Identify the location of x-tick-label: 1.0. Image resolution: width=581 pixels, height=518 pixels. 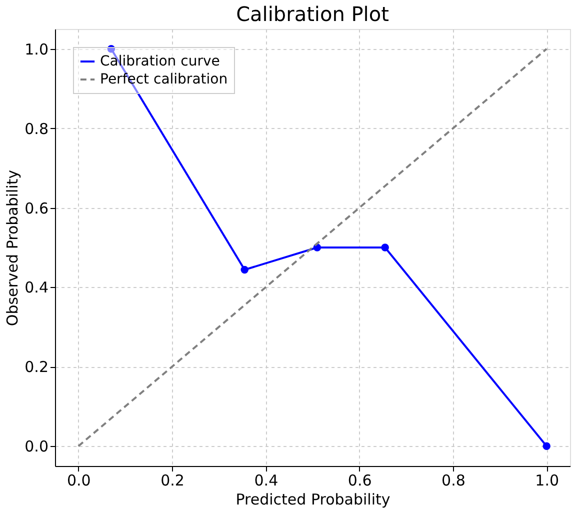
(547, 481).